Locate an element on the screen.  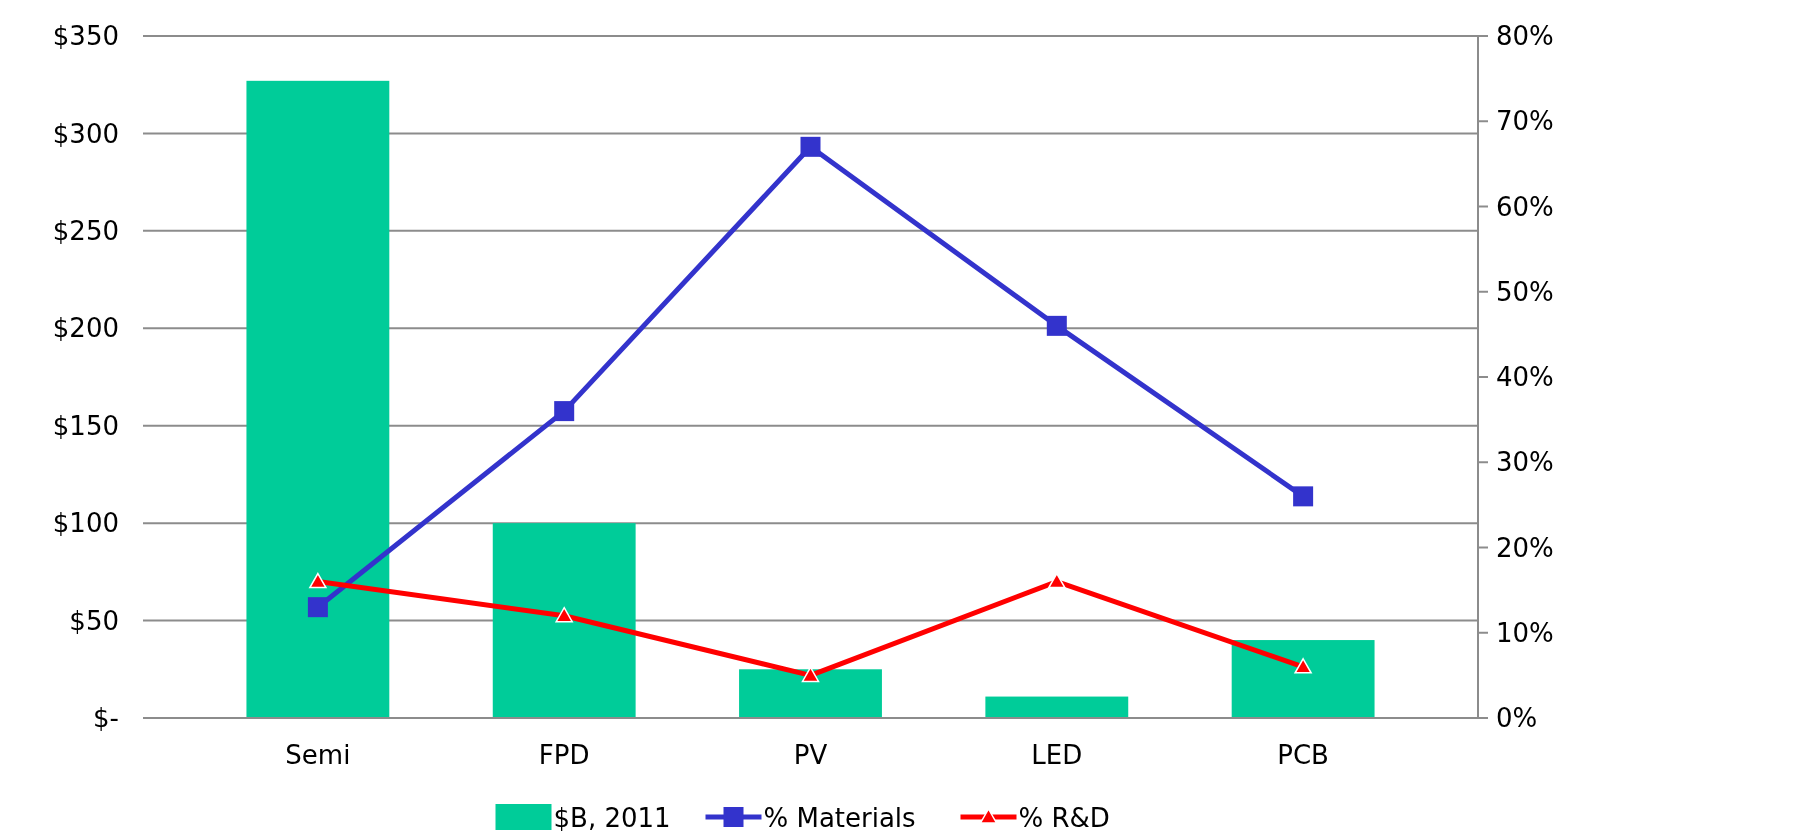
y-tick-label: $300 is located at coordinates (85, 133).